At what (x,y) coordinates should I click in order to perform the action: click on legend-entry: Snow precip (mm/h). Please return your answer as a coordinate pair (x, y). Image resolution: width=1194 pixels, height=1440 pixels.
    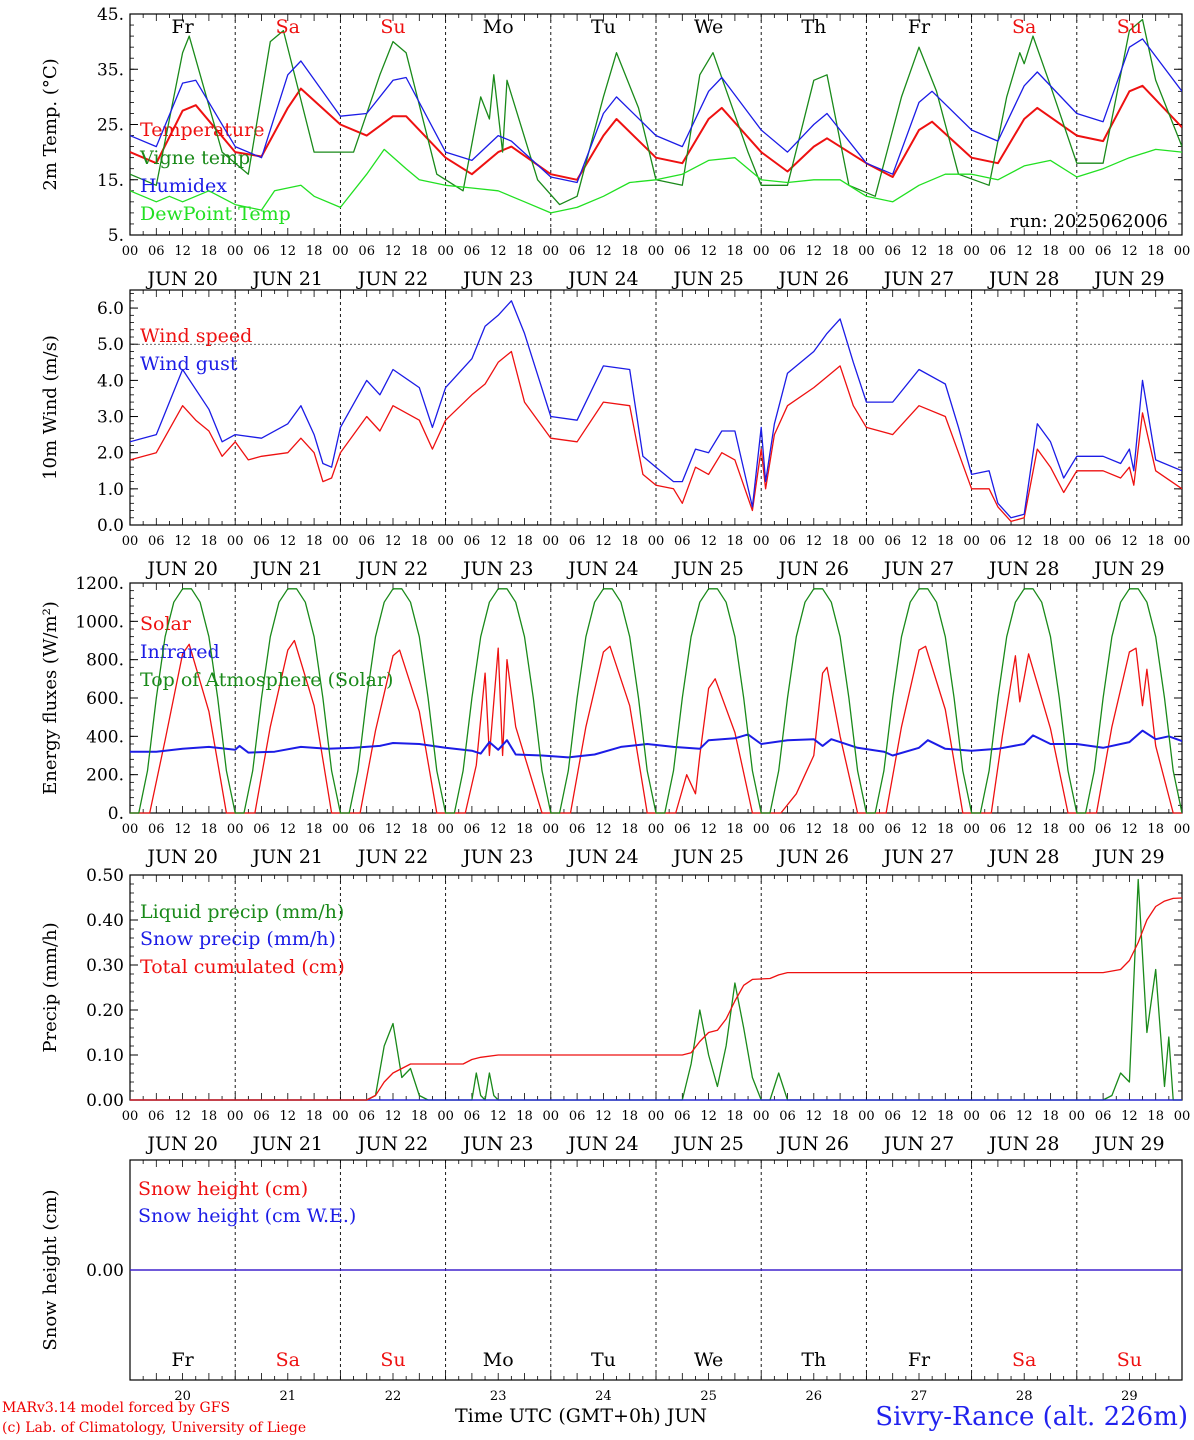
    Looking at the image, I should click on (238, 939).